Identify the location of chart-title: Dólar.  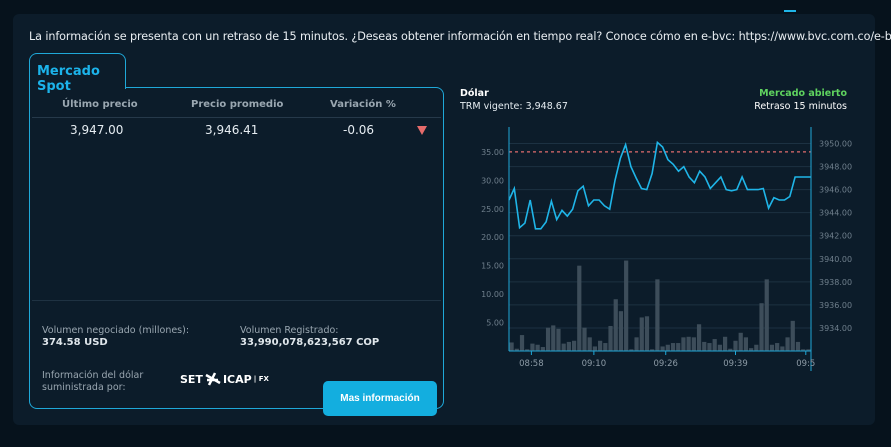
(474, 93).